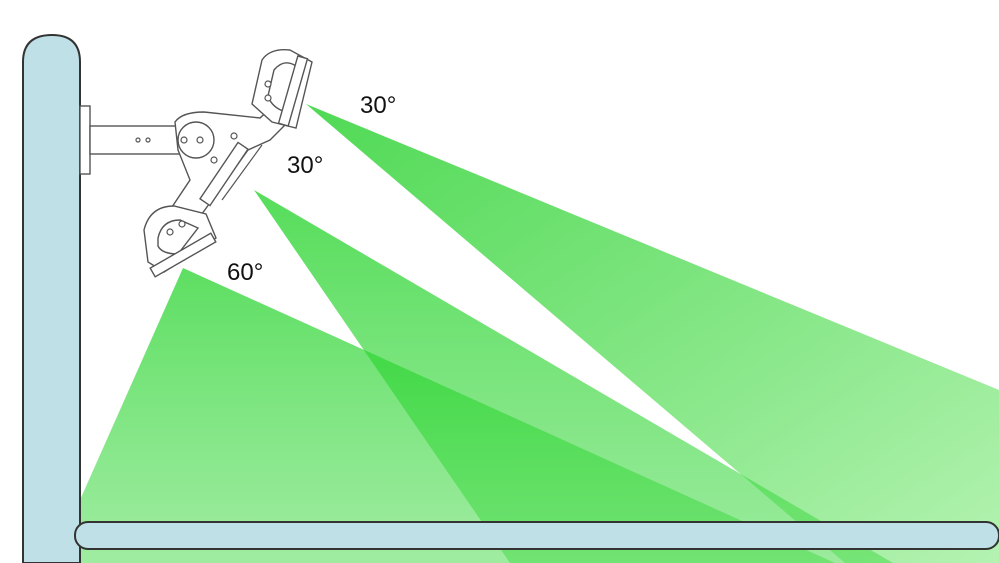 This screenshot has height=563, width=999. Describe the element at coordinates (245, 272) in the screenshot. I see `lower-beam-angle-label: 60°` at that location.